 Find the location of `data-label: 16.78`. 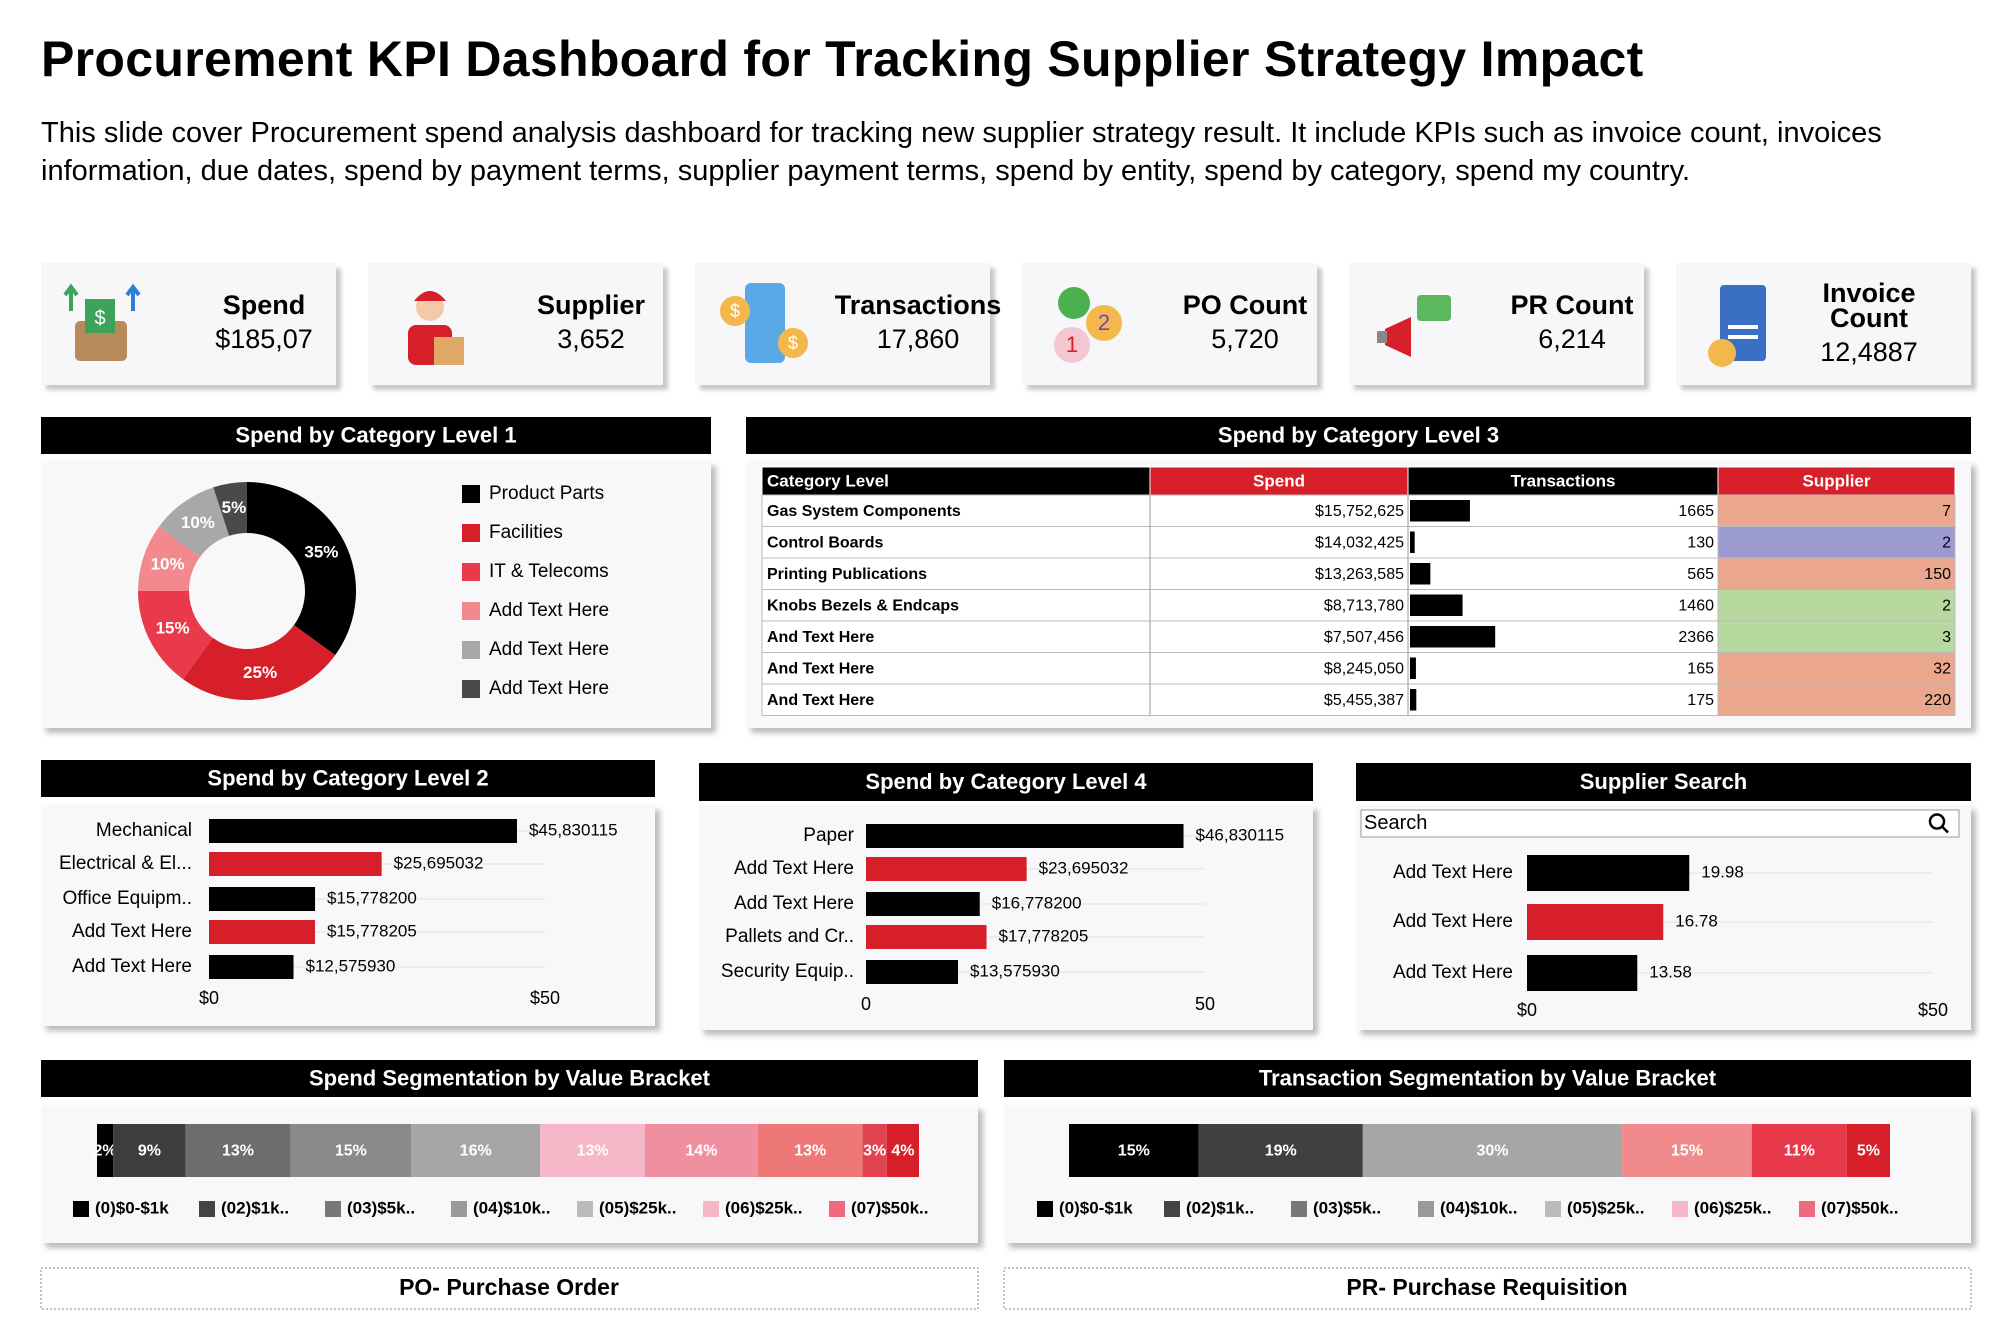

data-label: 16.78 is located at coordinates (1696, 920).